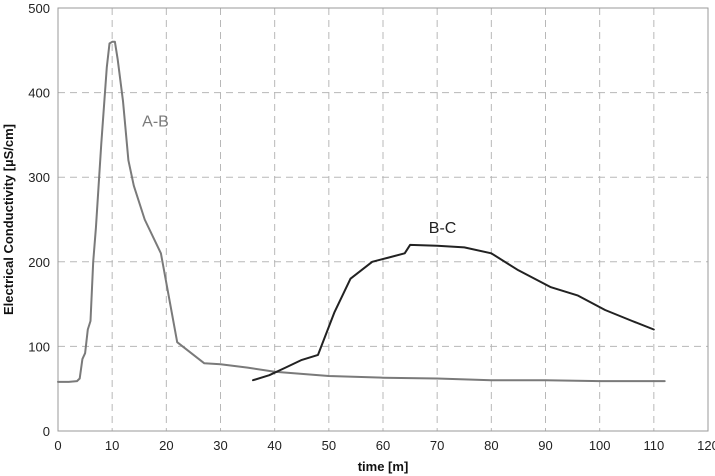  I want to click on x-tick-label: 10, so click(112, 445).